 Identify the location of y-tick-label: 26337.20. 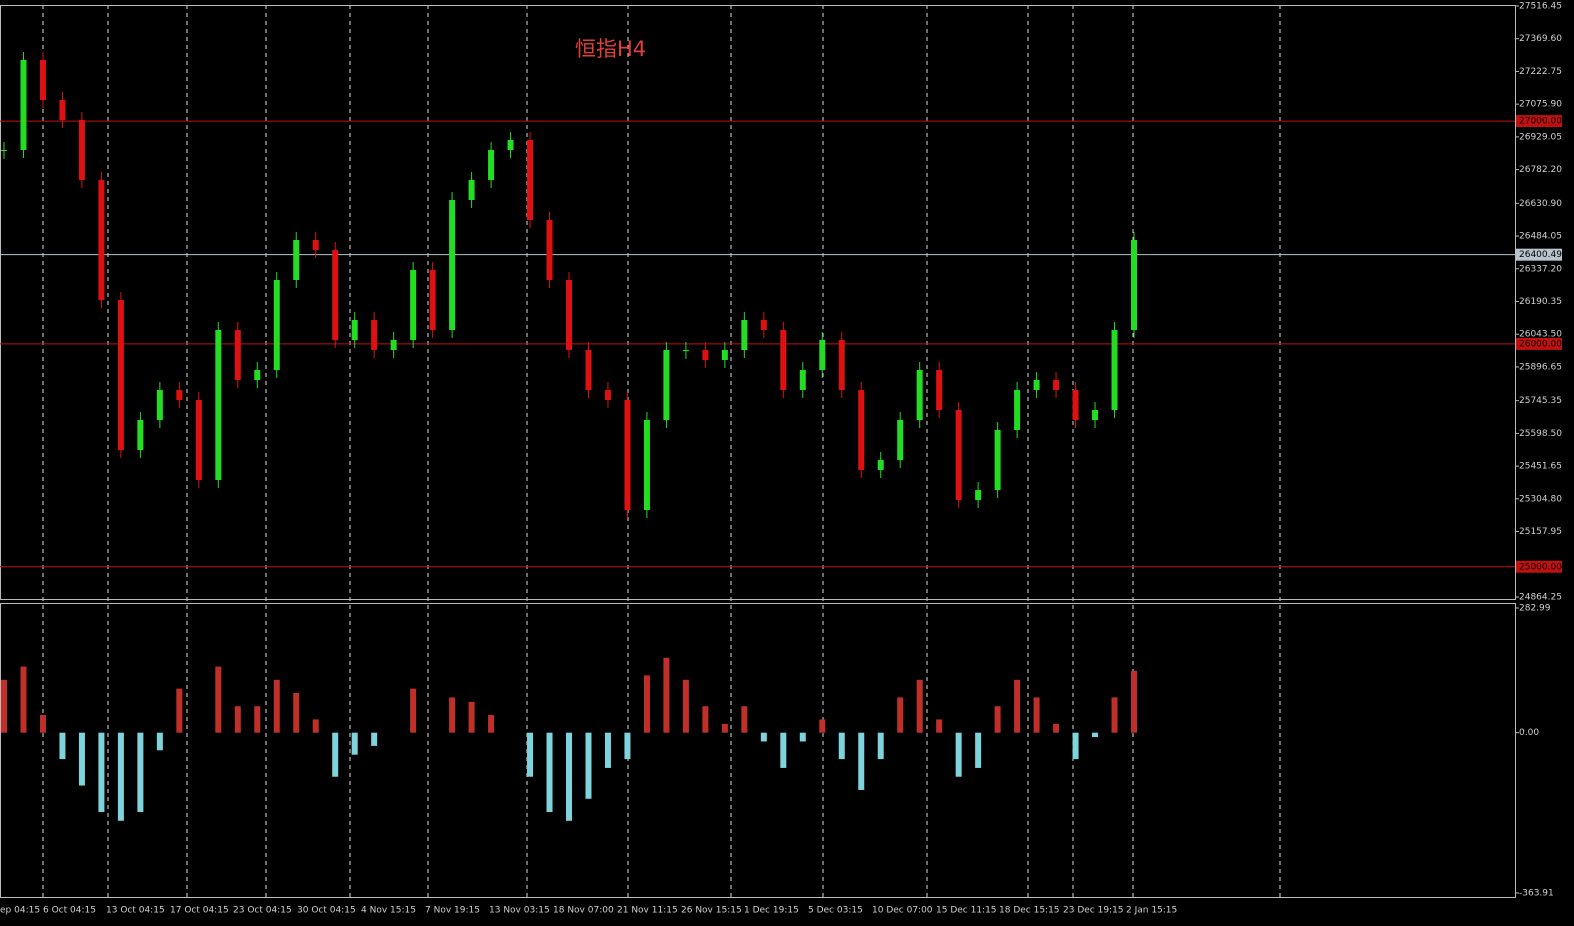
(1540, 269).